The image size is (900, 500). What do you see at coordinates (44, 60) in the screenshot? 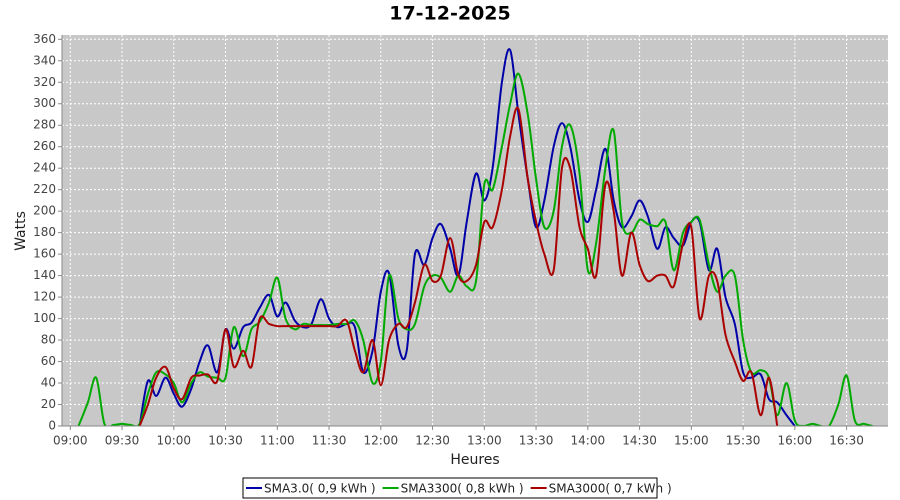
I see `y-tick-label: 340` at bounding box center [44, 60].